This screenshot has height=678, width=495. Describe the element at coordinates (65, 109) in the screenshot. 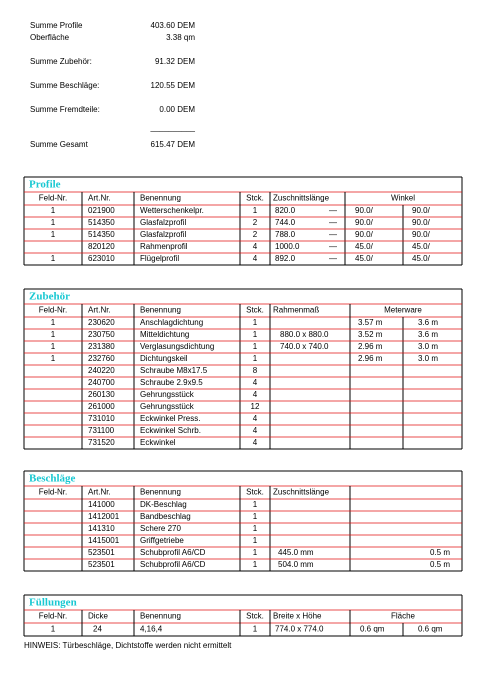

I see `summary-label: Summe Fremdteile:` at that location.